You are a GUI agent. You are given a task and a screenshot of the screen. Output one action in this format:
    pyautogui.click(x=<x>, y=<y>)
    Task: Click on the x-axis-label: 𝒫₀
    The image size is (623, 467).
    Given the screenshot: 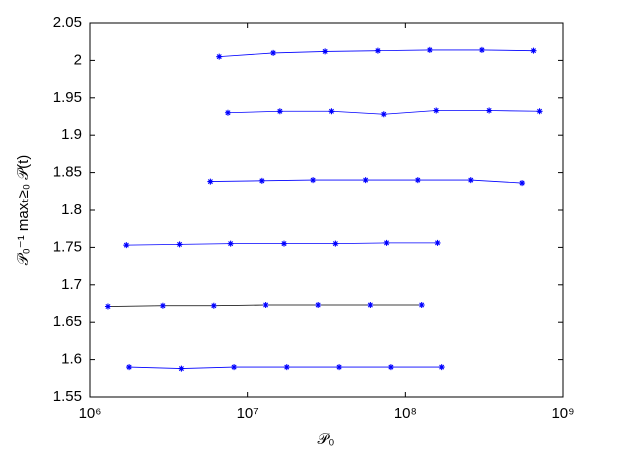 What is the action you would take?
    pyautogui.click(x=325, y=439)
    